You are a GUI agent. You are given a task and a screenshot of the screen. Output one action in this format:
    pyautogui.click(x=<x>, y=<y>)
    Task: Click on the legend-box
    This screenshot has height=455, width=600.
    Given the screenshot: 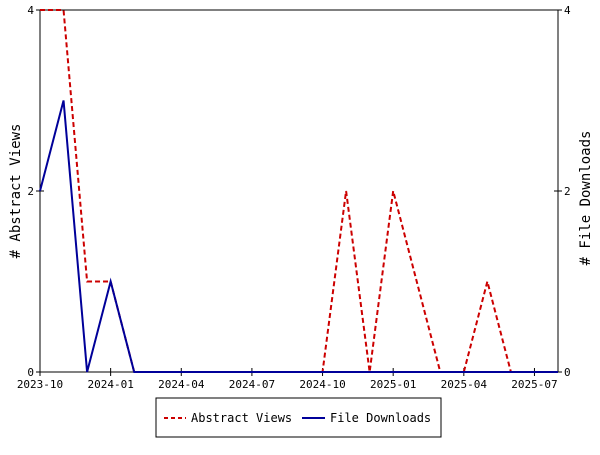 What is the action you would take?
    pyautogui.click(x=298, y=417)
    